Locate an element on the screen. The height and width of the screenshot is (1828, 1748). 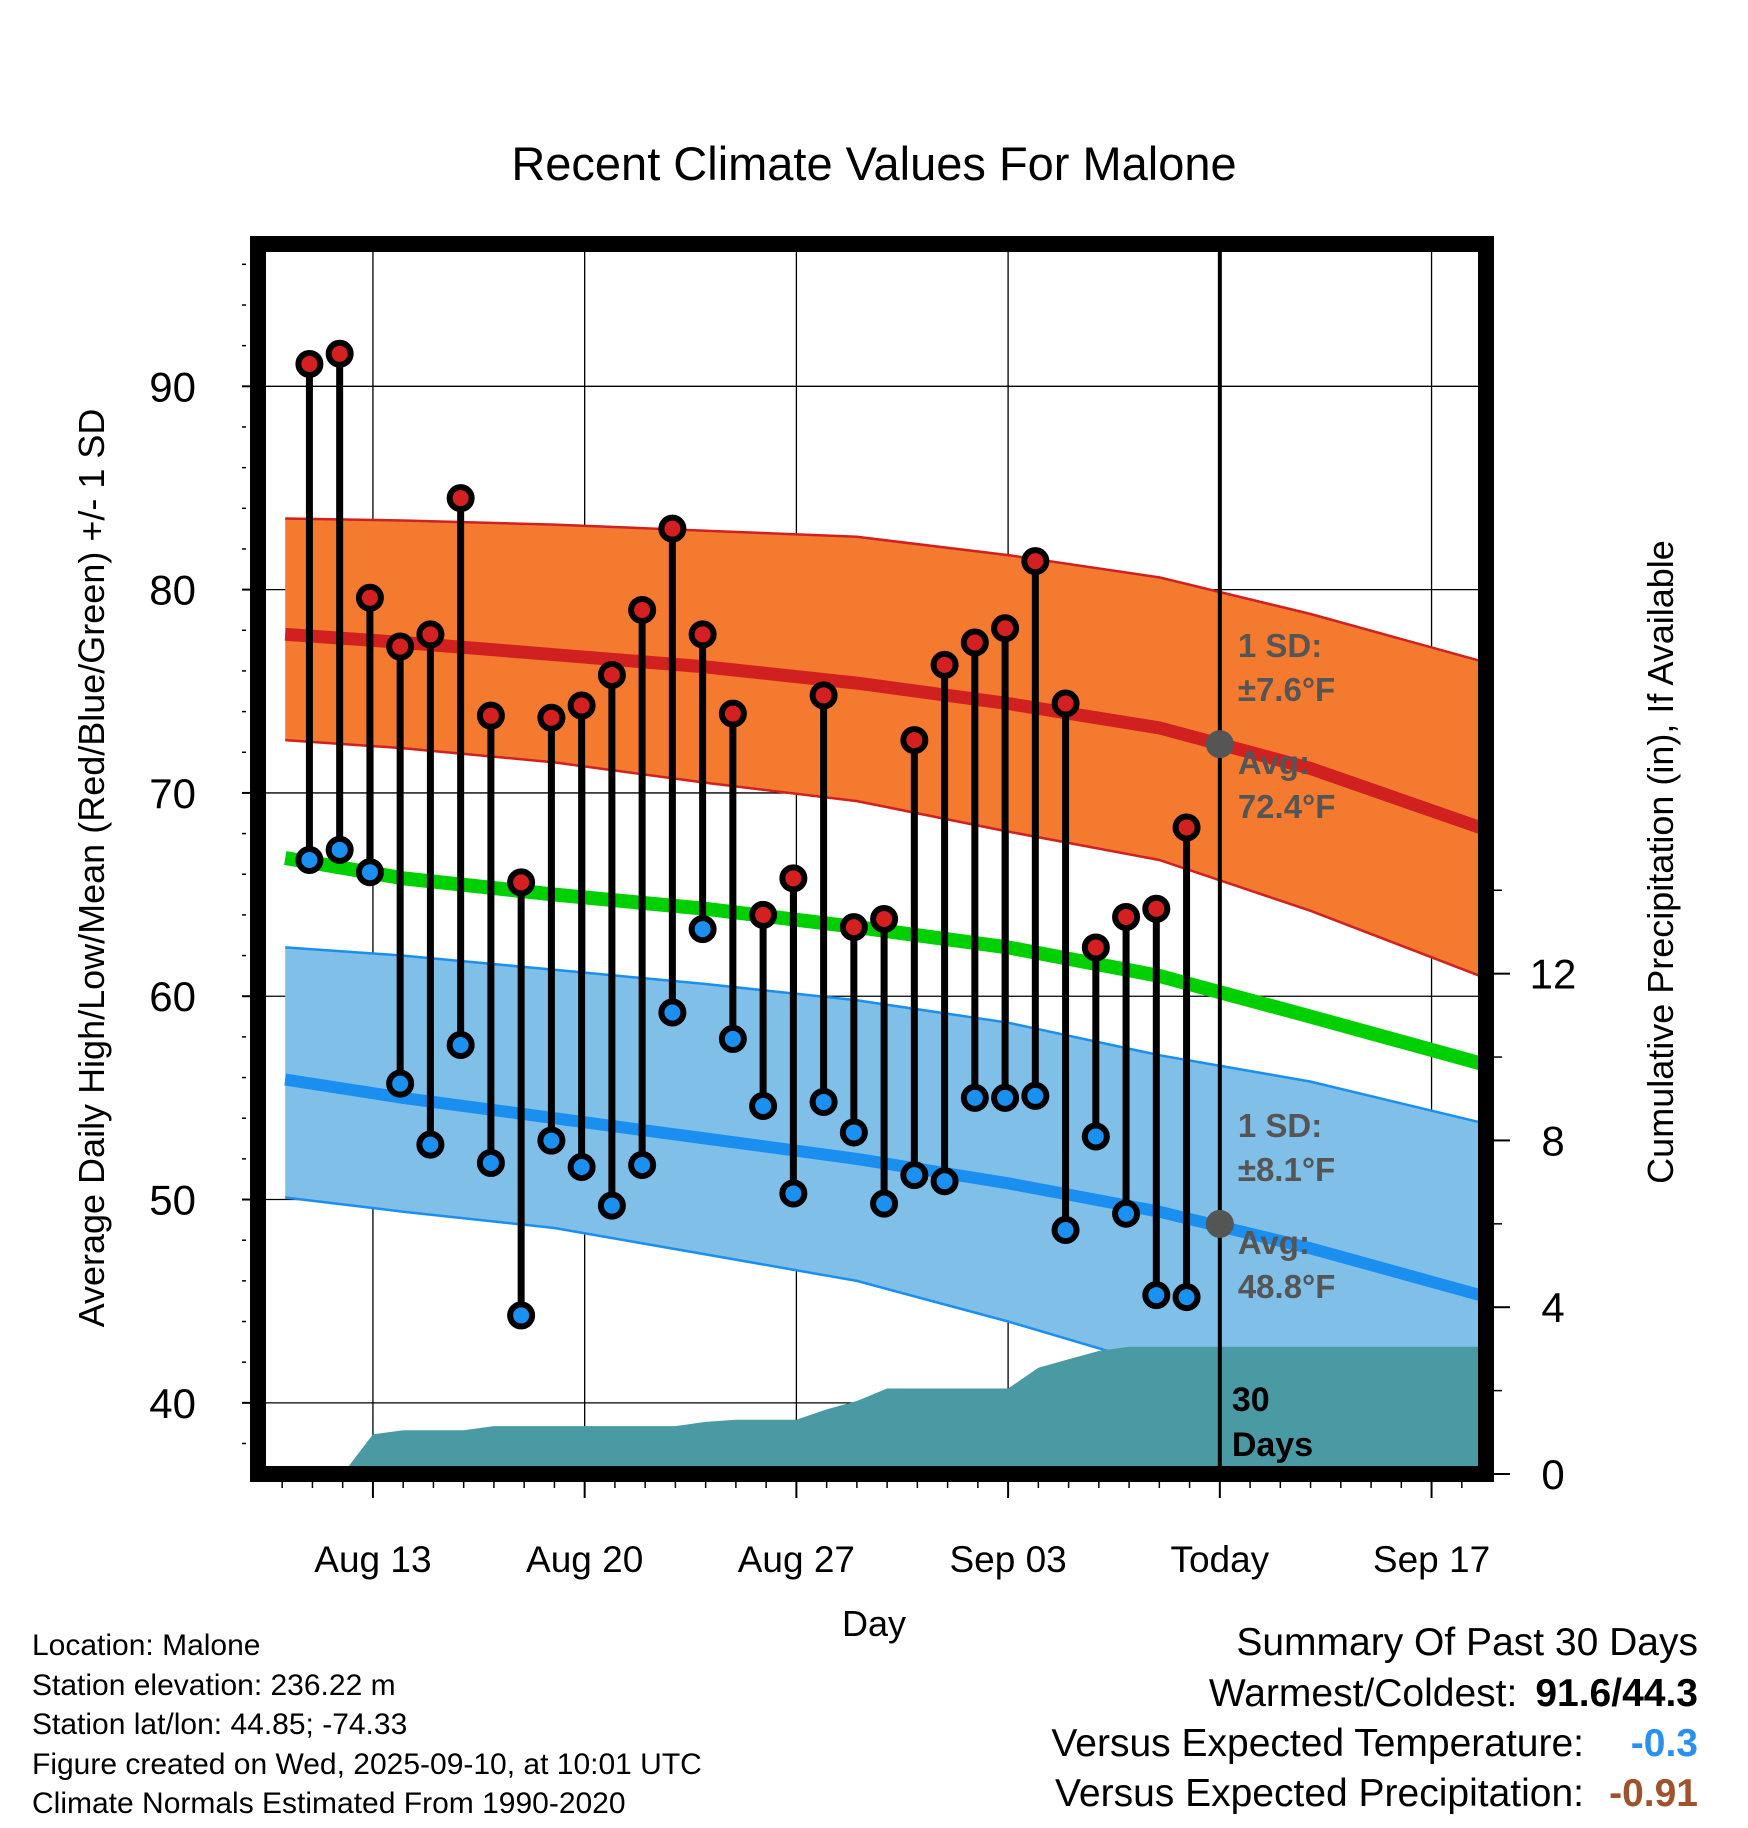
precip-departure-label: Versus Expected Precipitation: is located at coordinates (1319, 1793).